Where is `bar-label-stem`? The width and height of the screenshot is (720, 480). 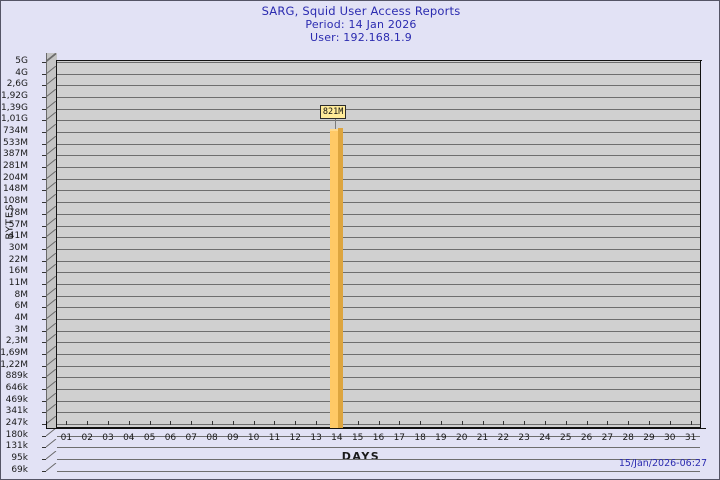
bar-label-stem is located at coordinates (335, 123).